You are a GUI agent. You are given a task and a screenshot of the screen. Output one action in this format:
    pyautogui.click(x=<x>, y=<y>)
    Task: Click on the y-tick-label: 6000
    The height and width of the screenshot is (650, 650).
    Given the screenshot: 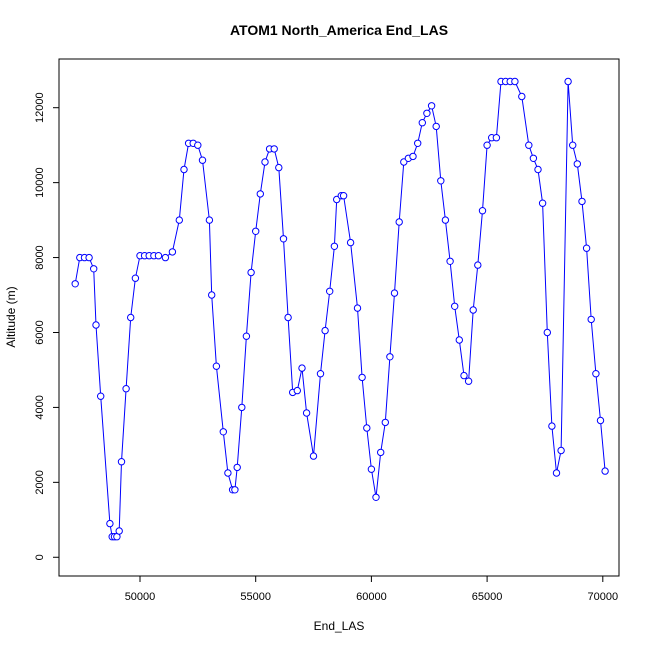 What is the action you would take?
    pyautogui.click(x=40, y=332)
    